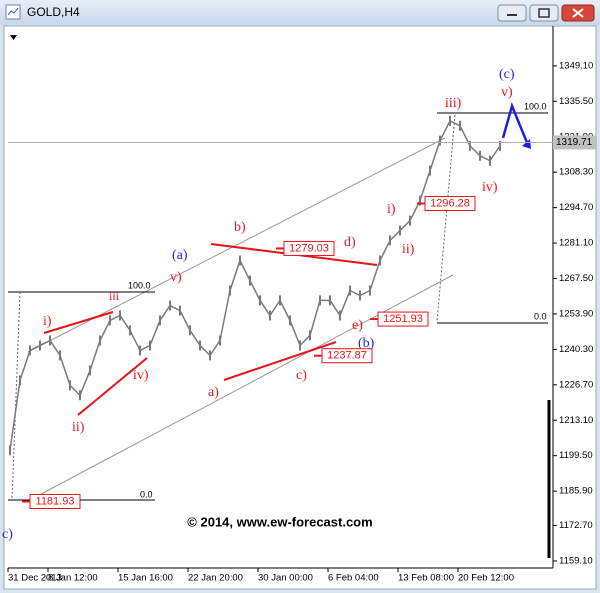  What do you see at coordinates (53, 12) in the screenshot?
I see `window-title: GOLD,H4` at bounding box center [53, 12].